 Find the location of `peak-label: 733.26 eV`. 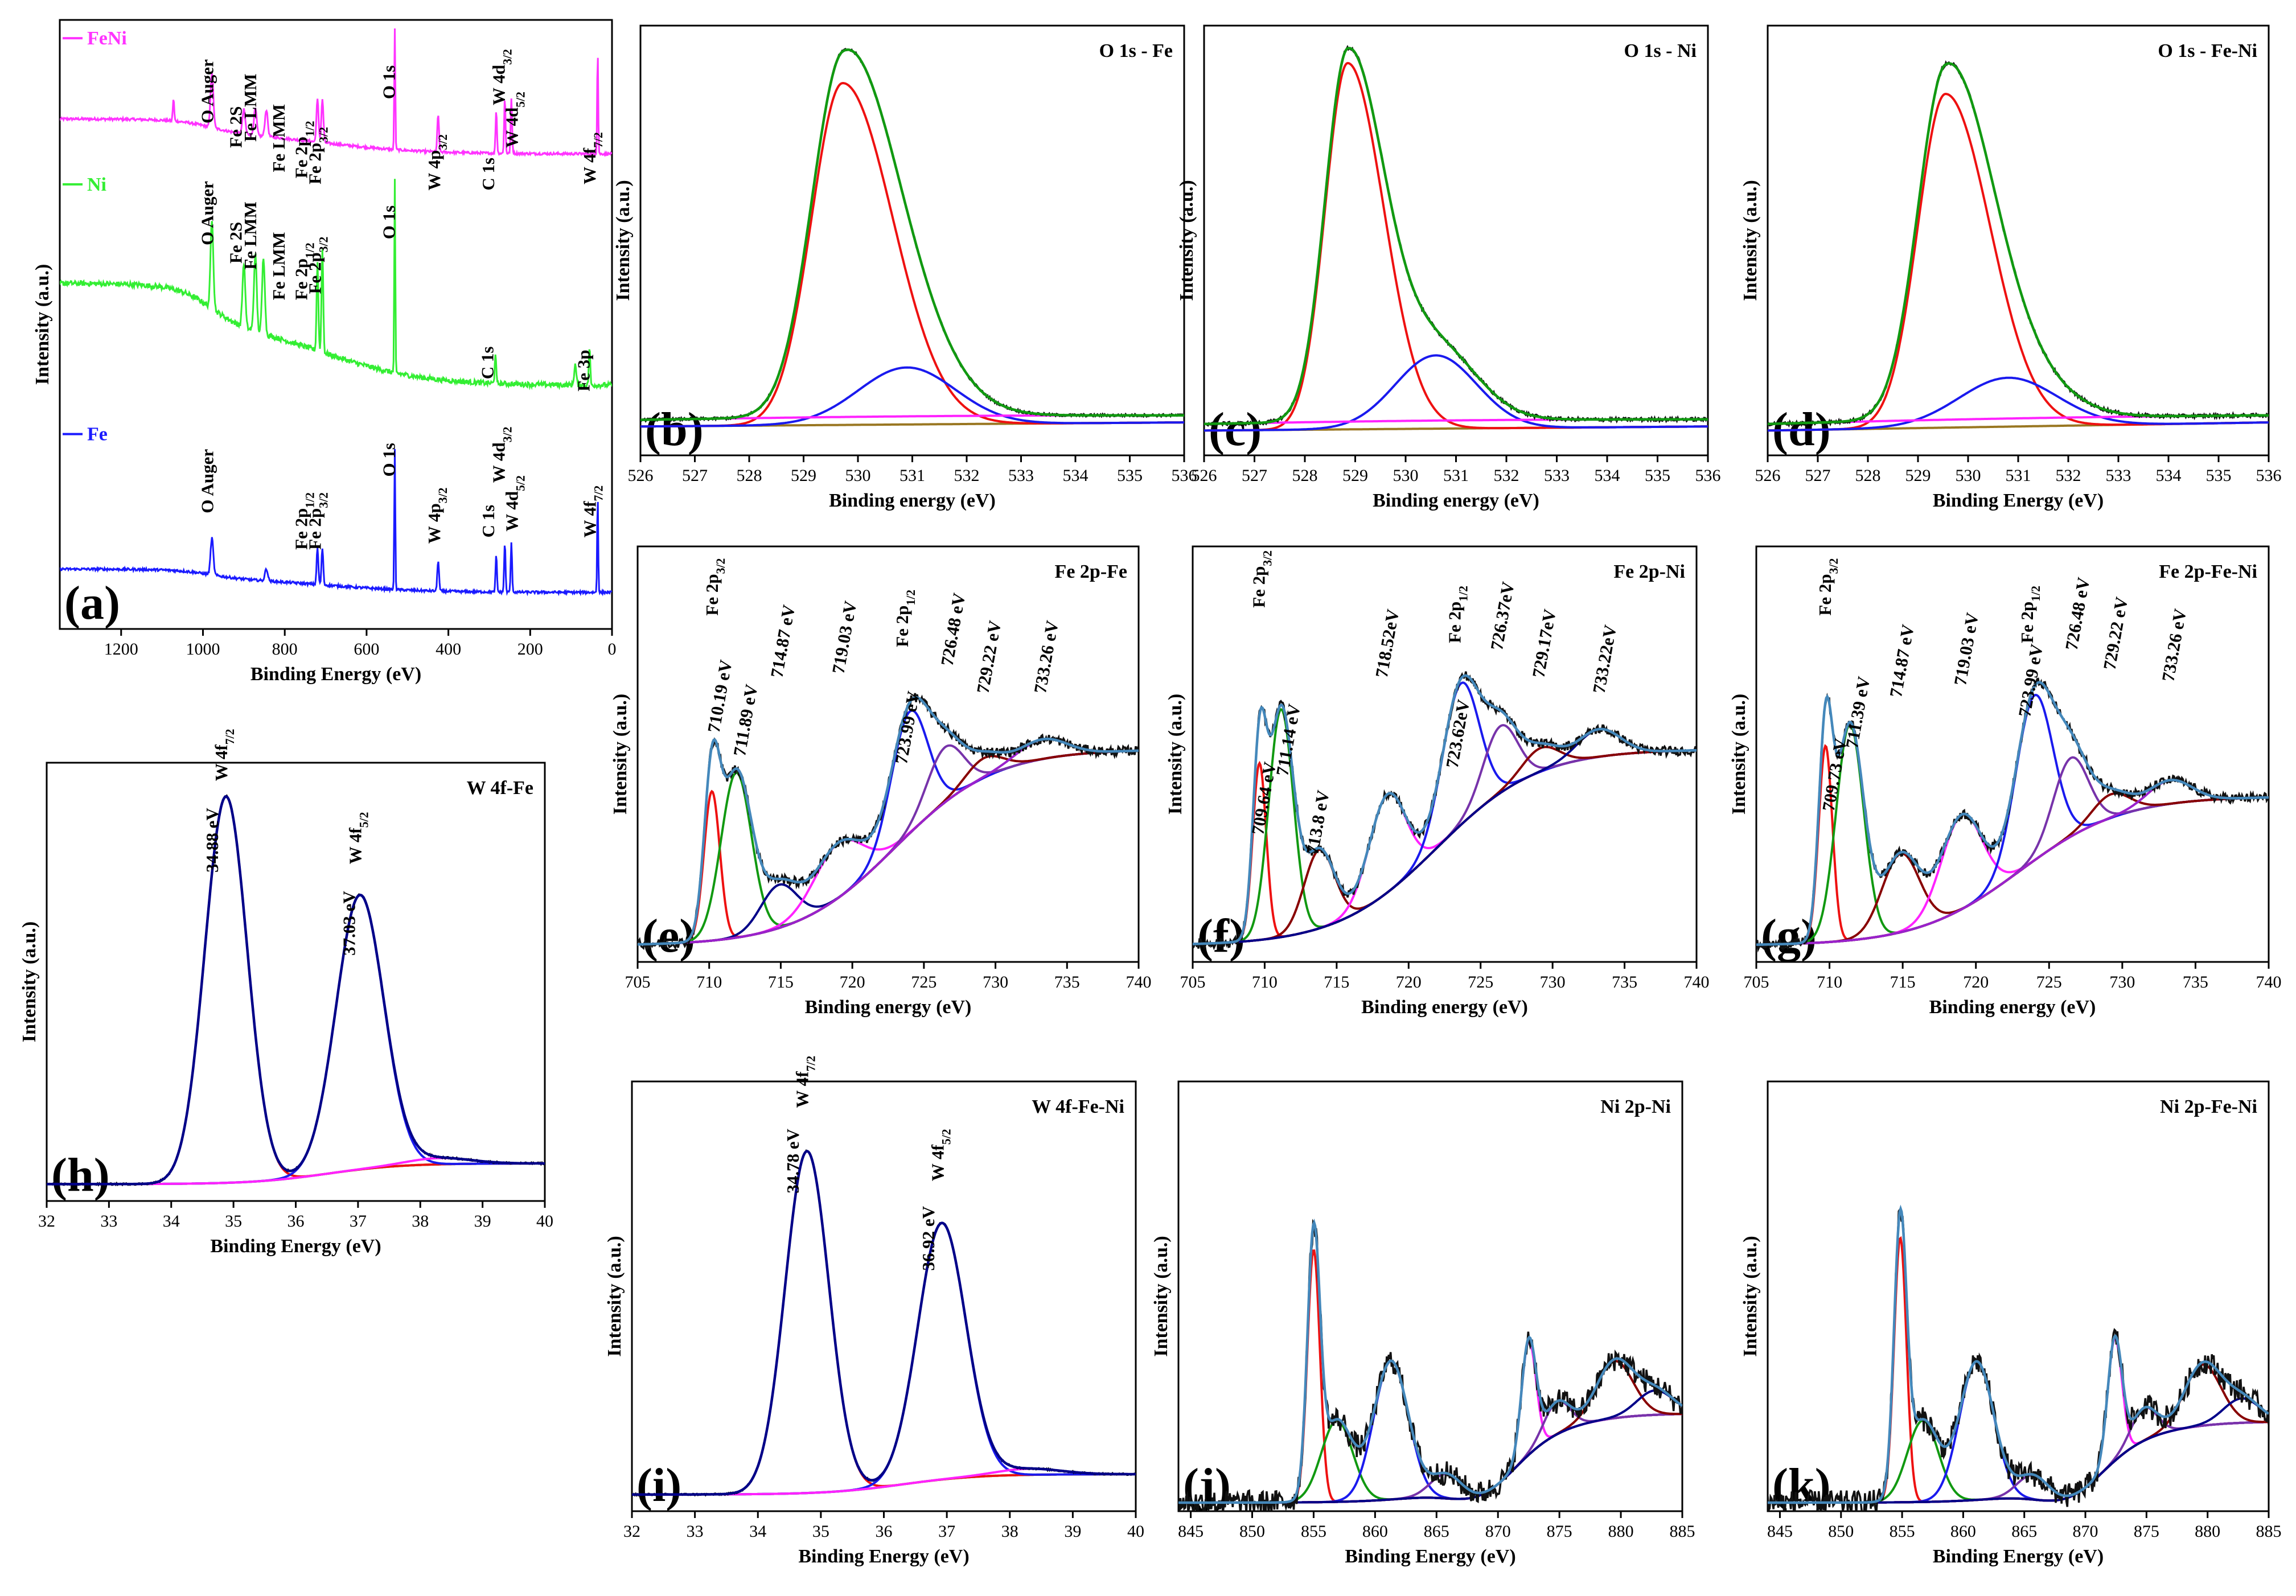

peak-label: 733.26 eV is located at coordinates (2174, 645).